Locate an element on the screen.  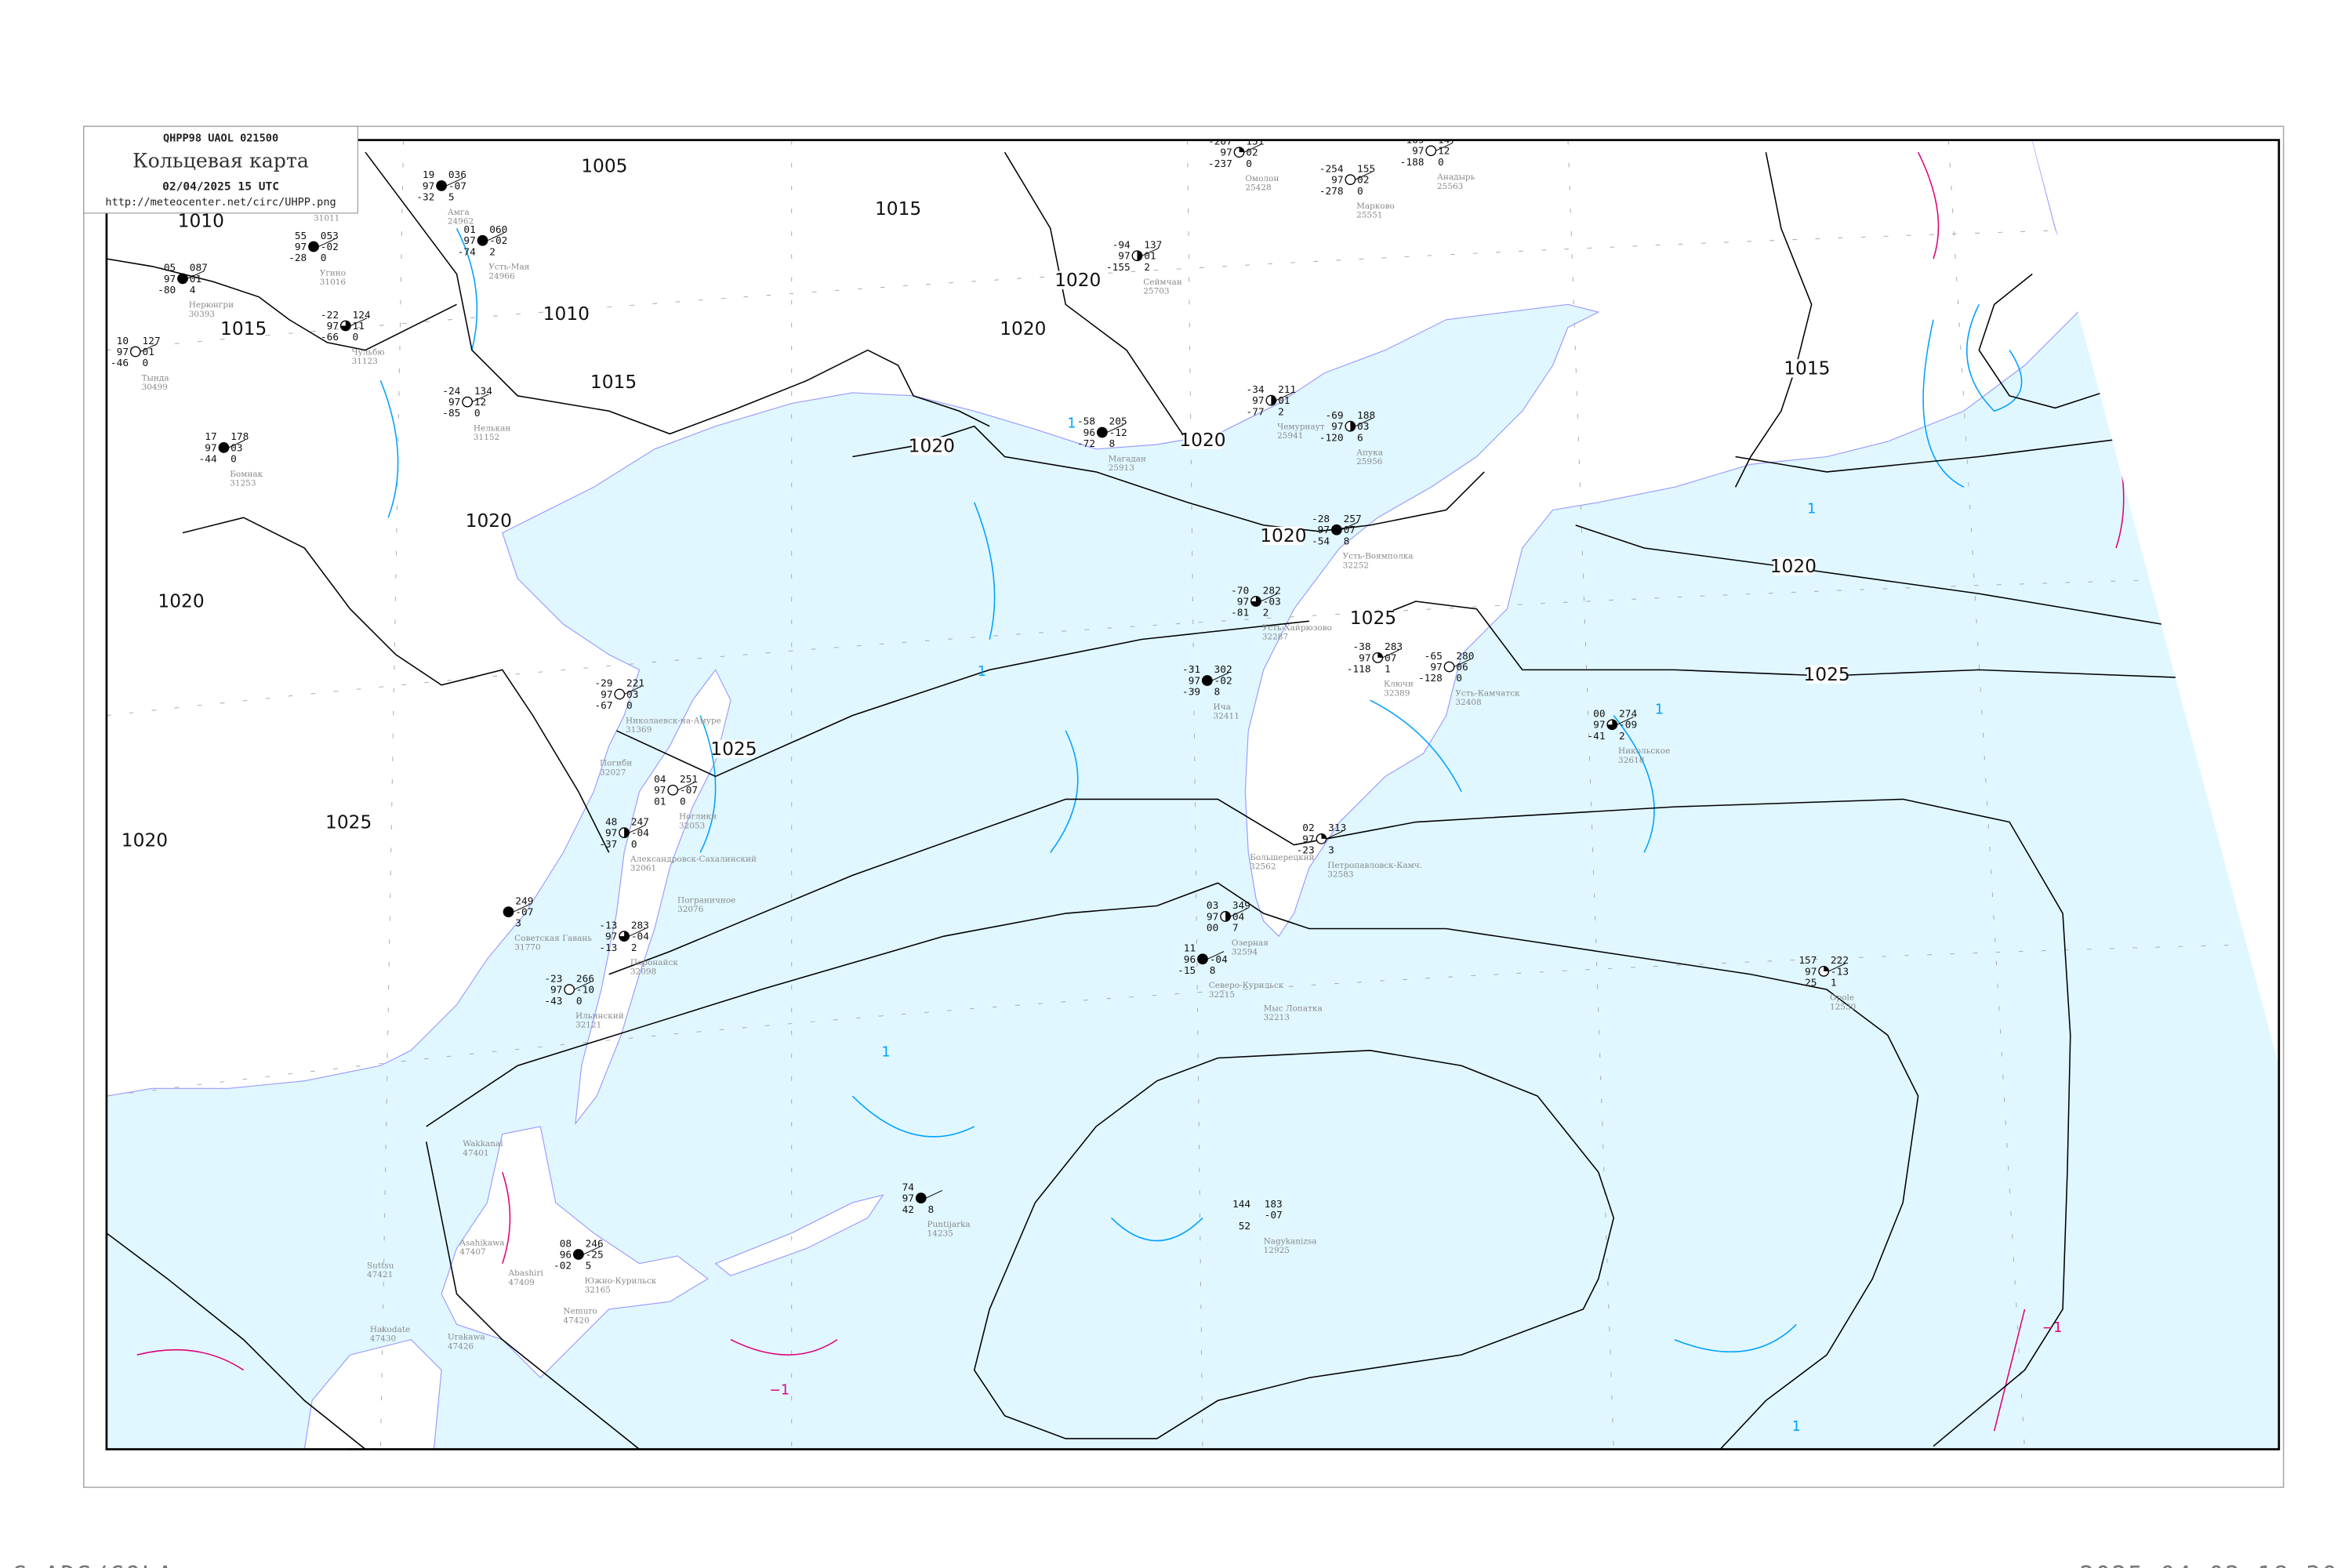
station-bottom-left: -80 is located at coordinates (167, 290).